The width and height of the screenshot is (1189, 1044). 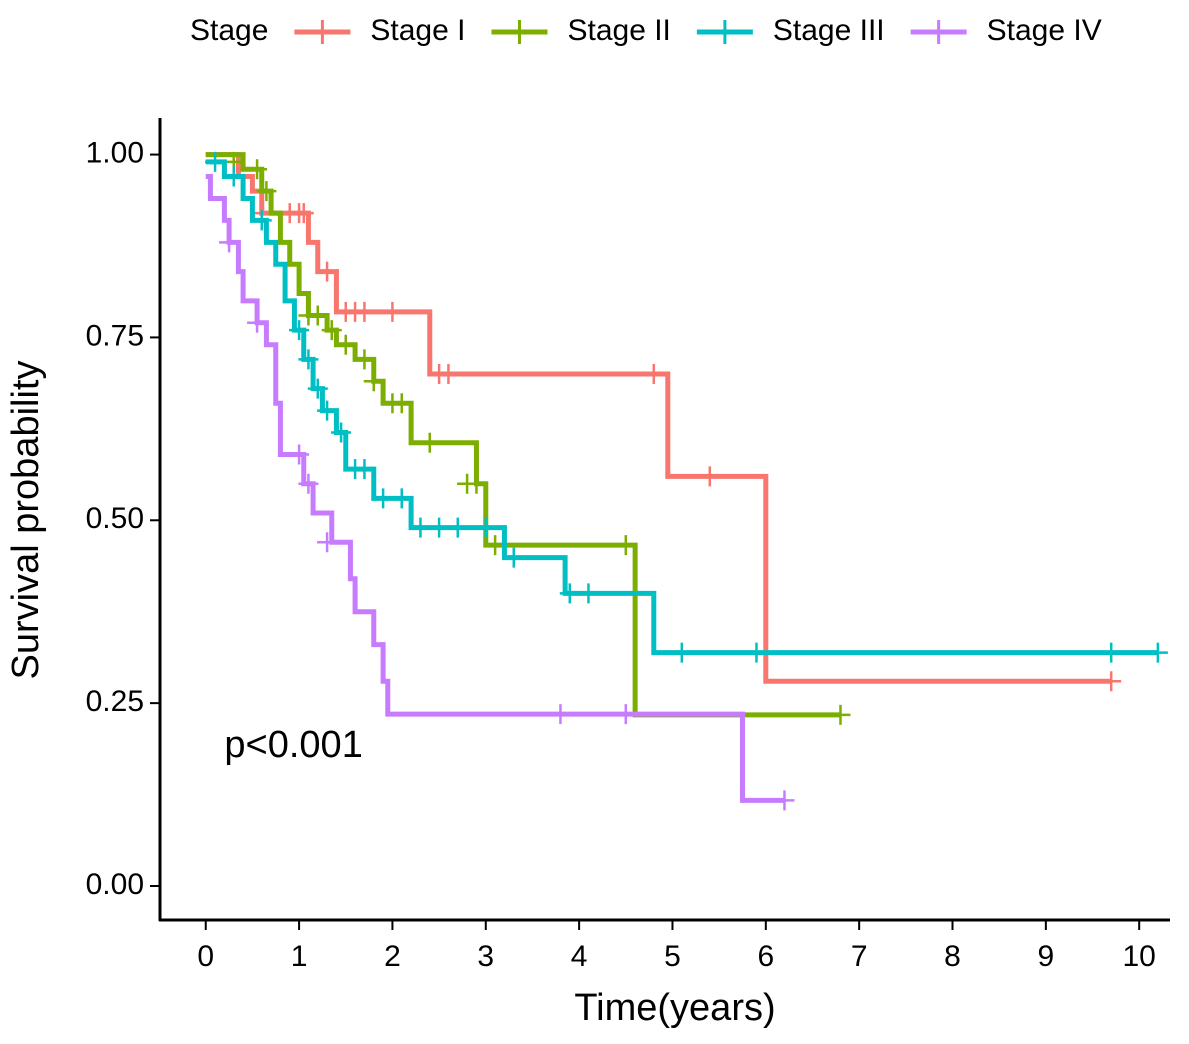 I want to click on y-tick-label: 0.25, so click(x=115, y=701).